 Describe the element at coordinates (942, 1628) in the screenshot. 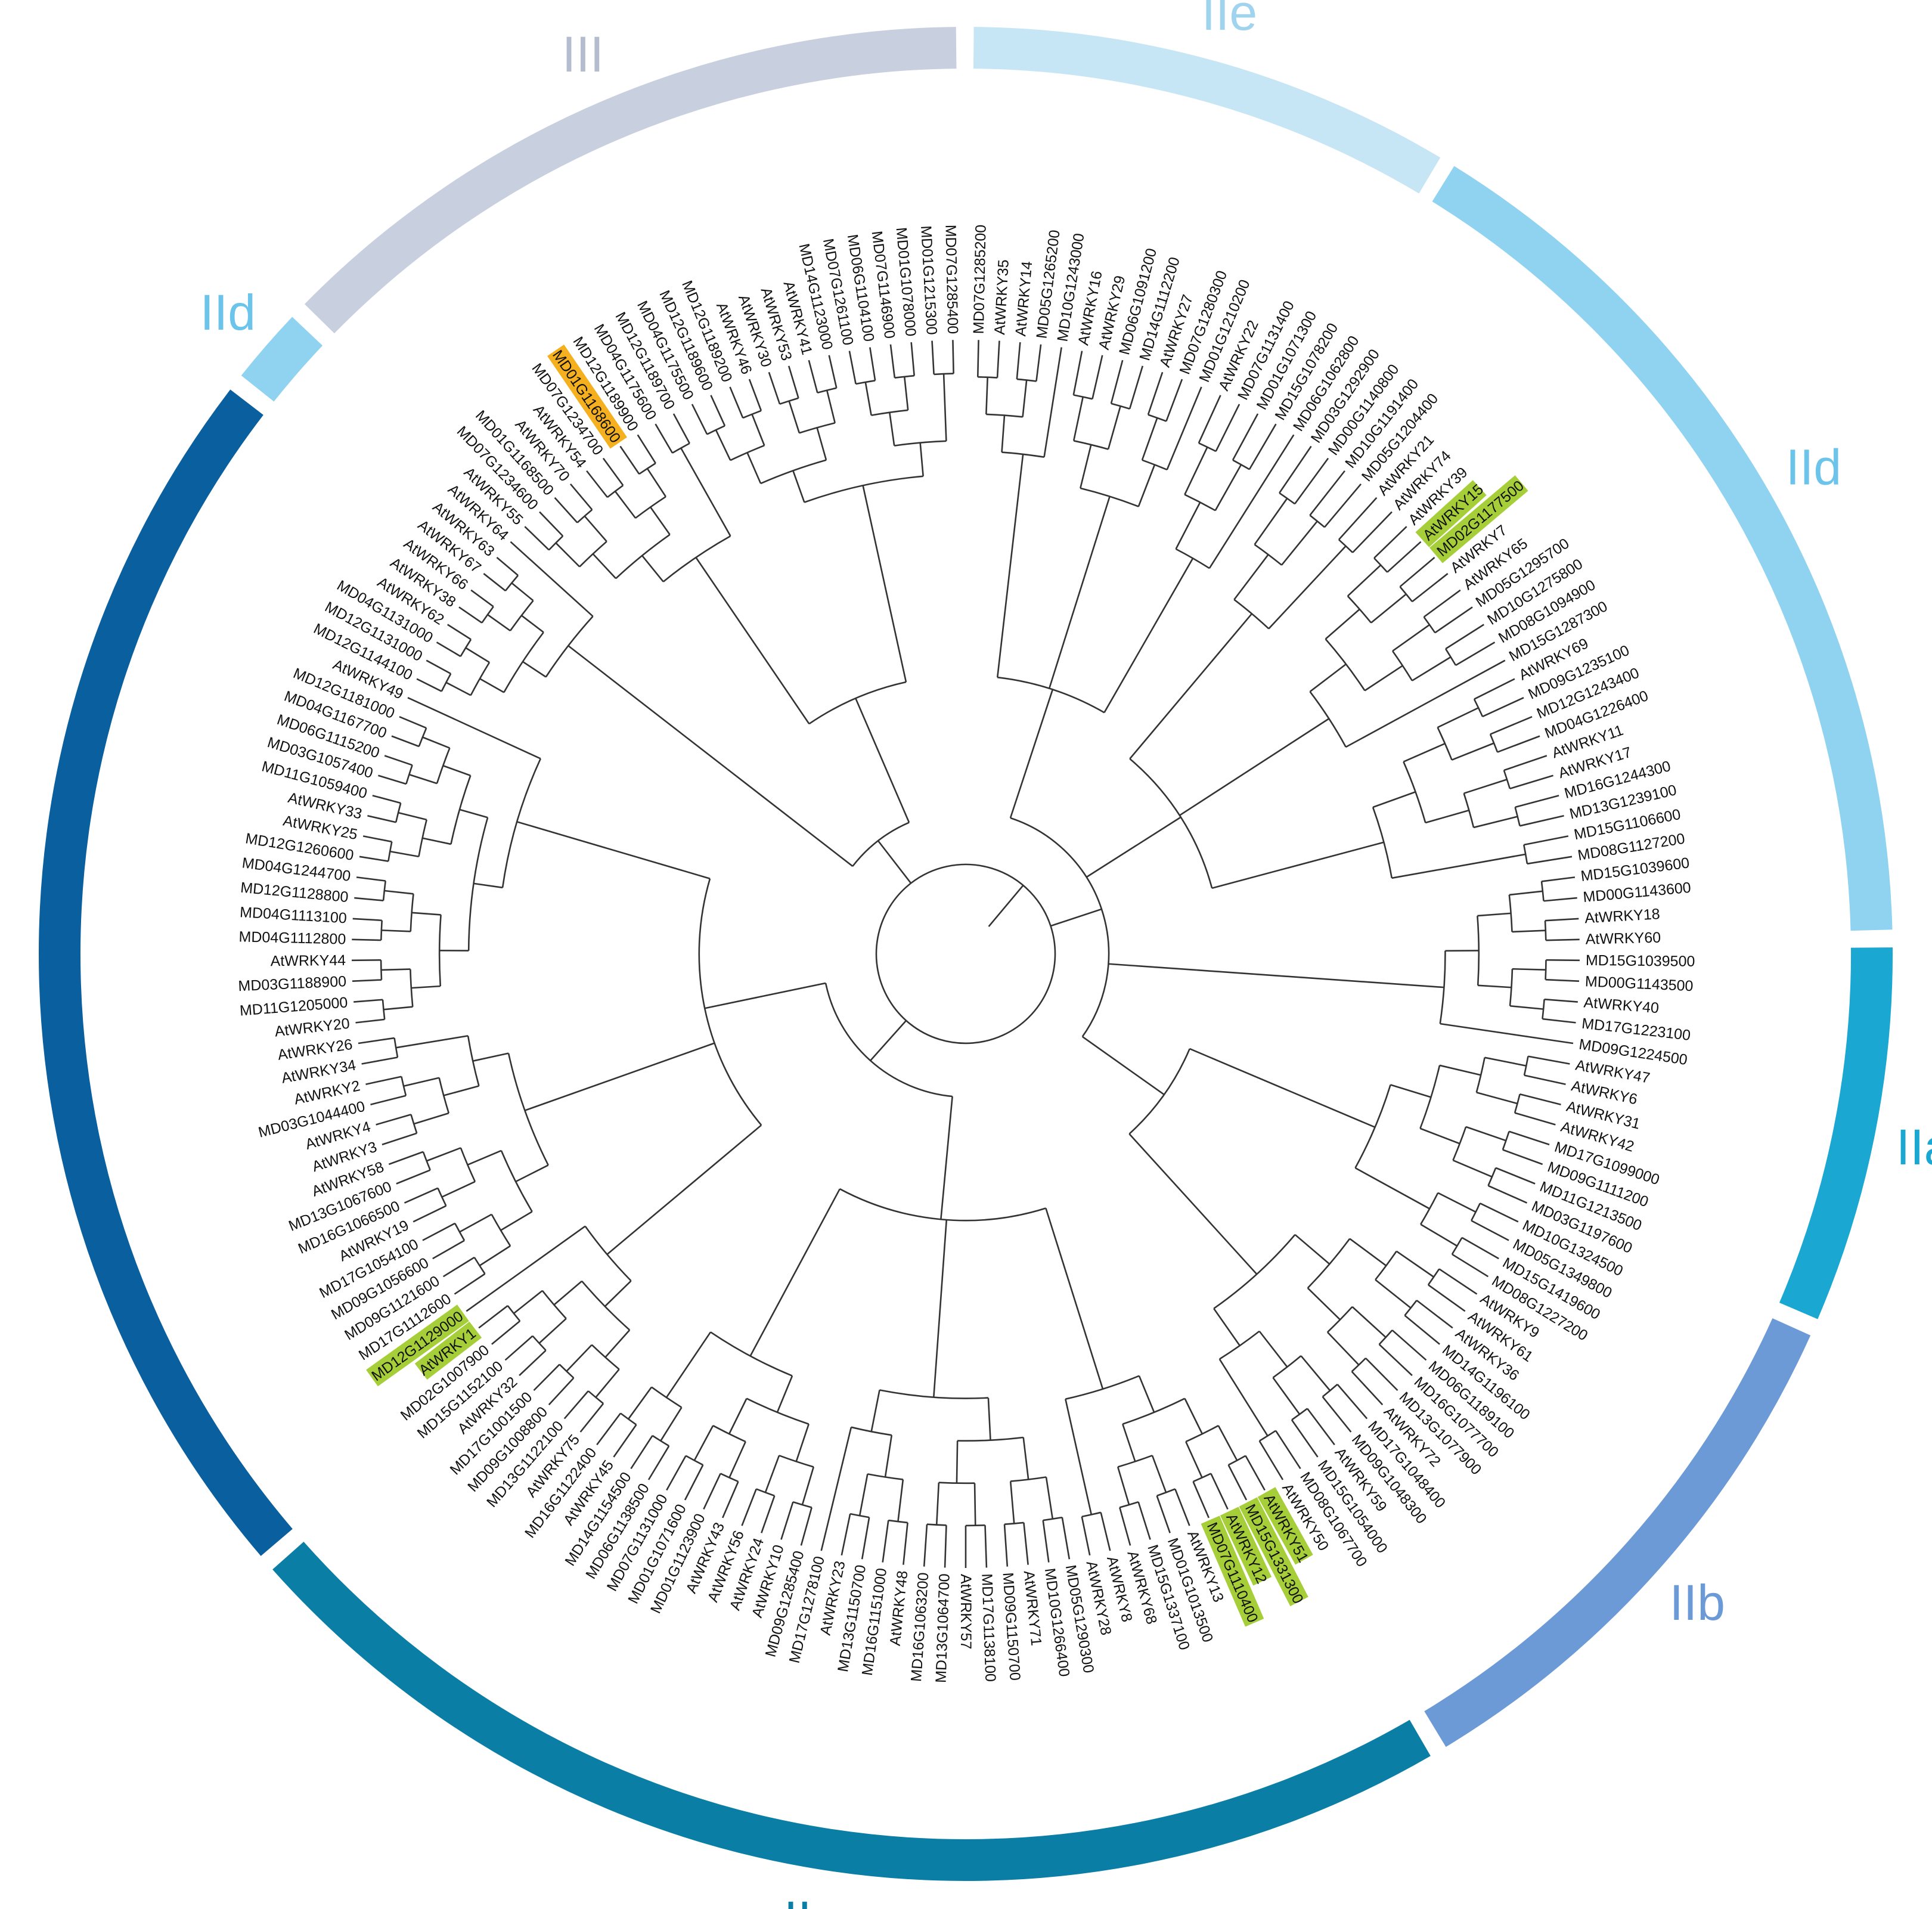

I see `leaf-label: MD13G1064700` at that location.